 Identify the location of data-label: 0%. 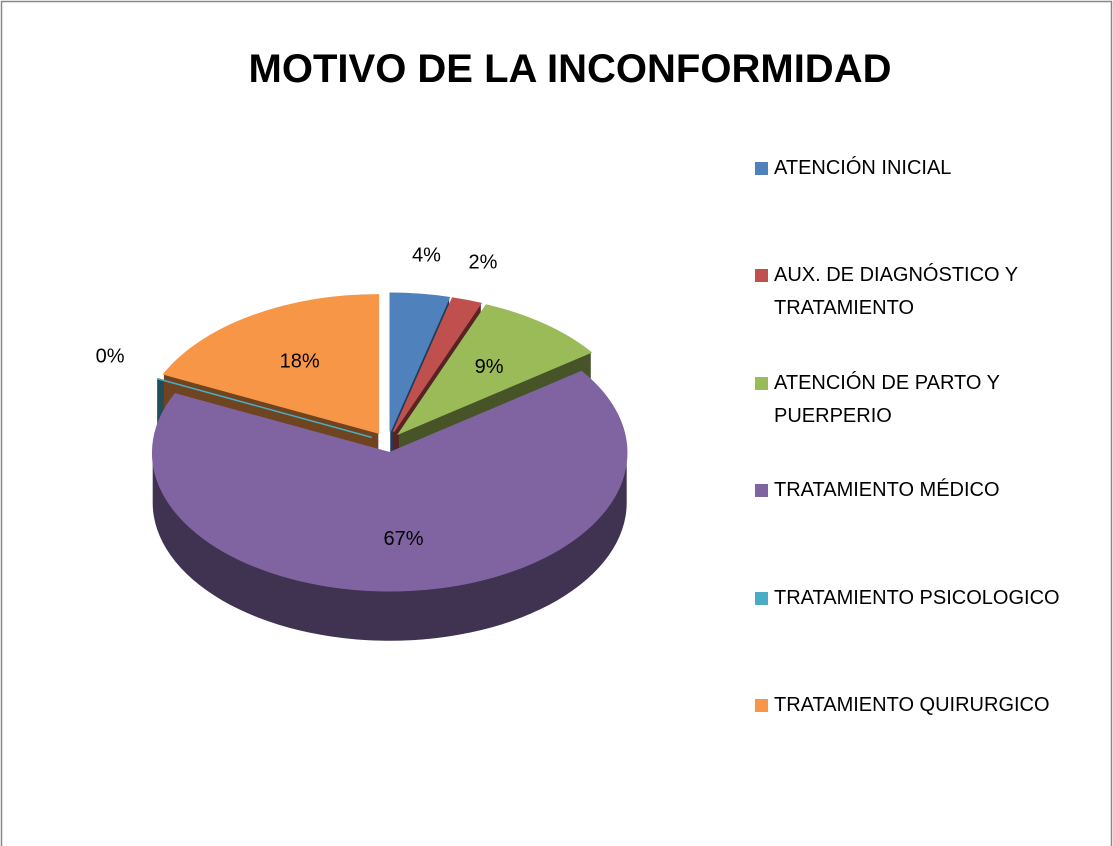
(110, 357).